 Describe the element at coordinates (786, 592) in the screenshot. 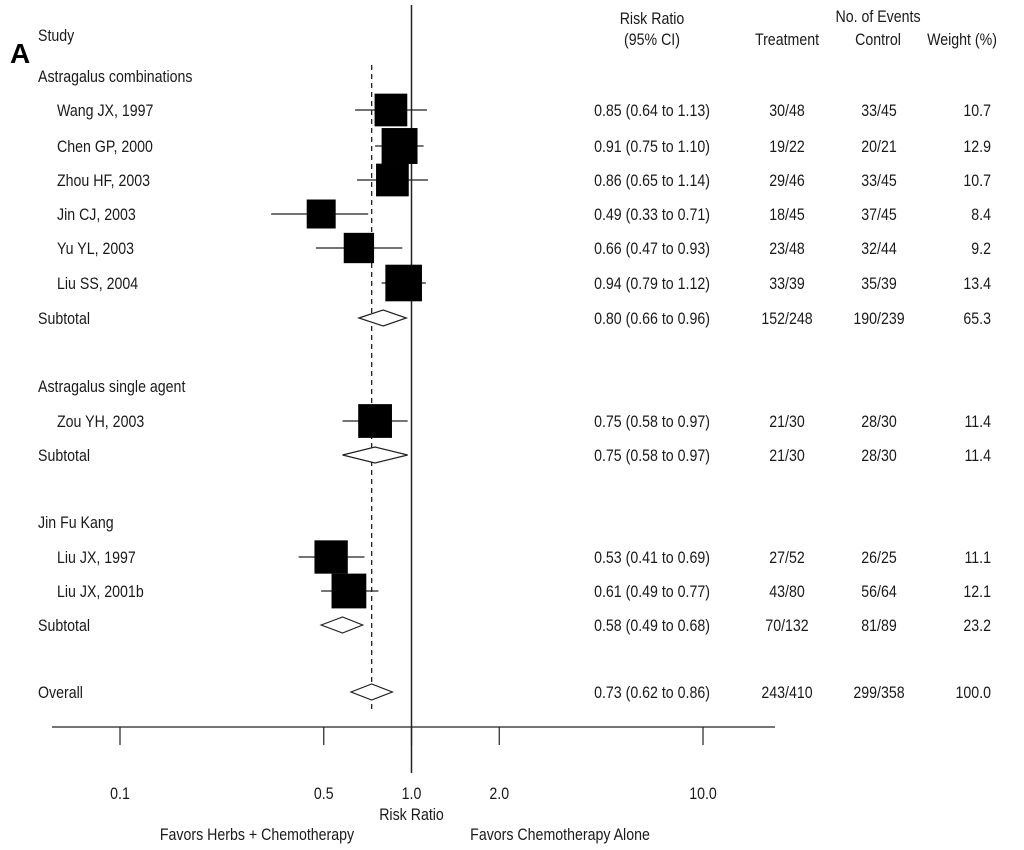

I see `study-treatment: 43/80` at that location.